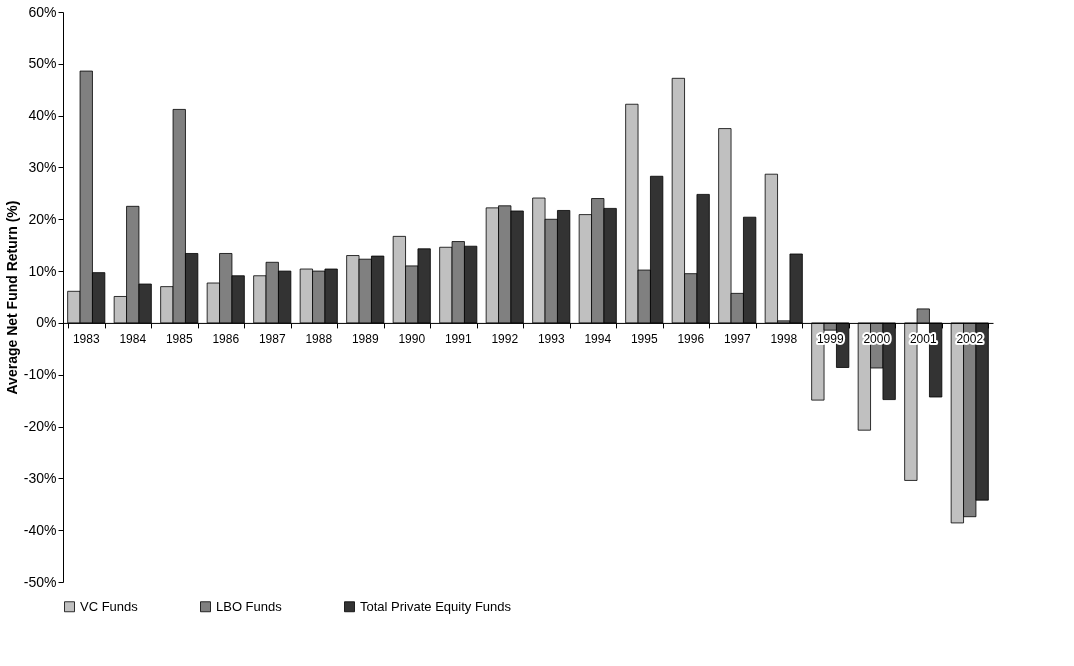 This screenshot has width=1074, height=666. I want to click on y-tick-label: 50%, so click(42, 63).